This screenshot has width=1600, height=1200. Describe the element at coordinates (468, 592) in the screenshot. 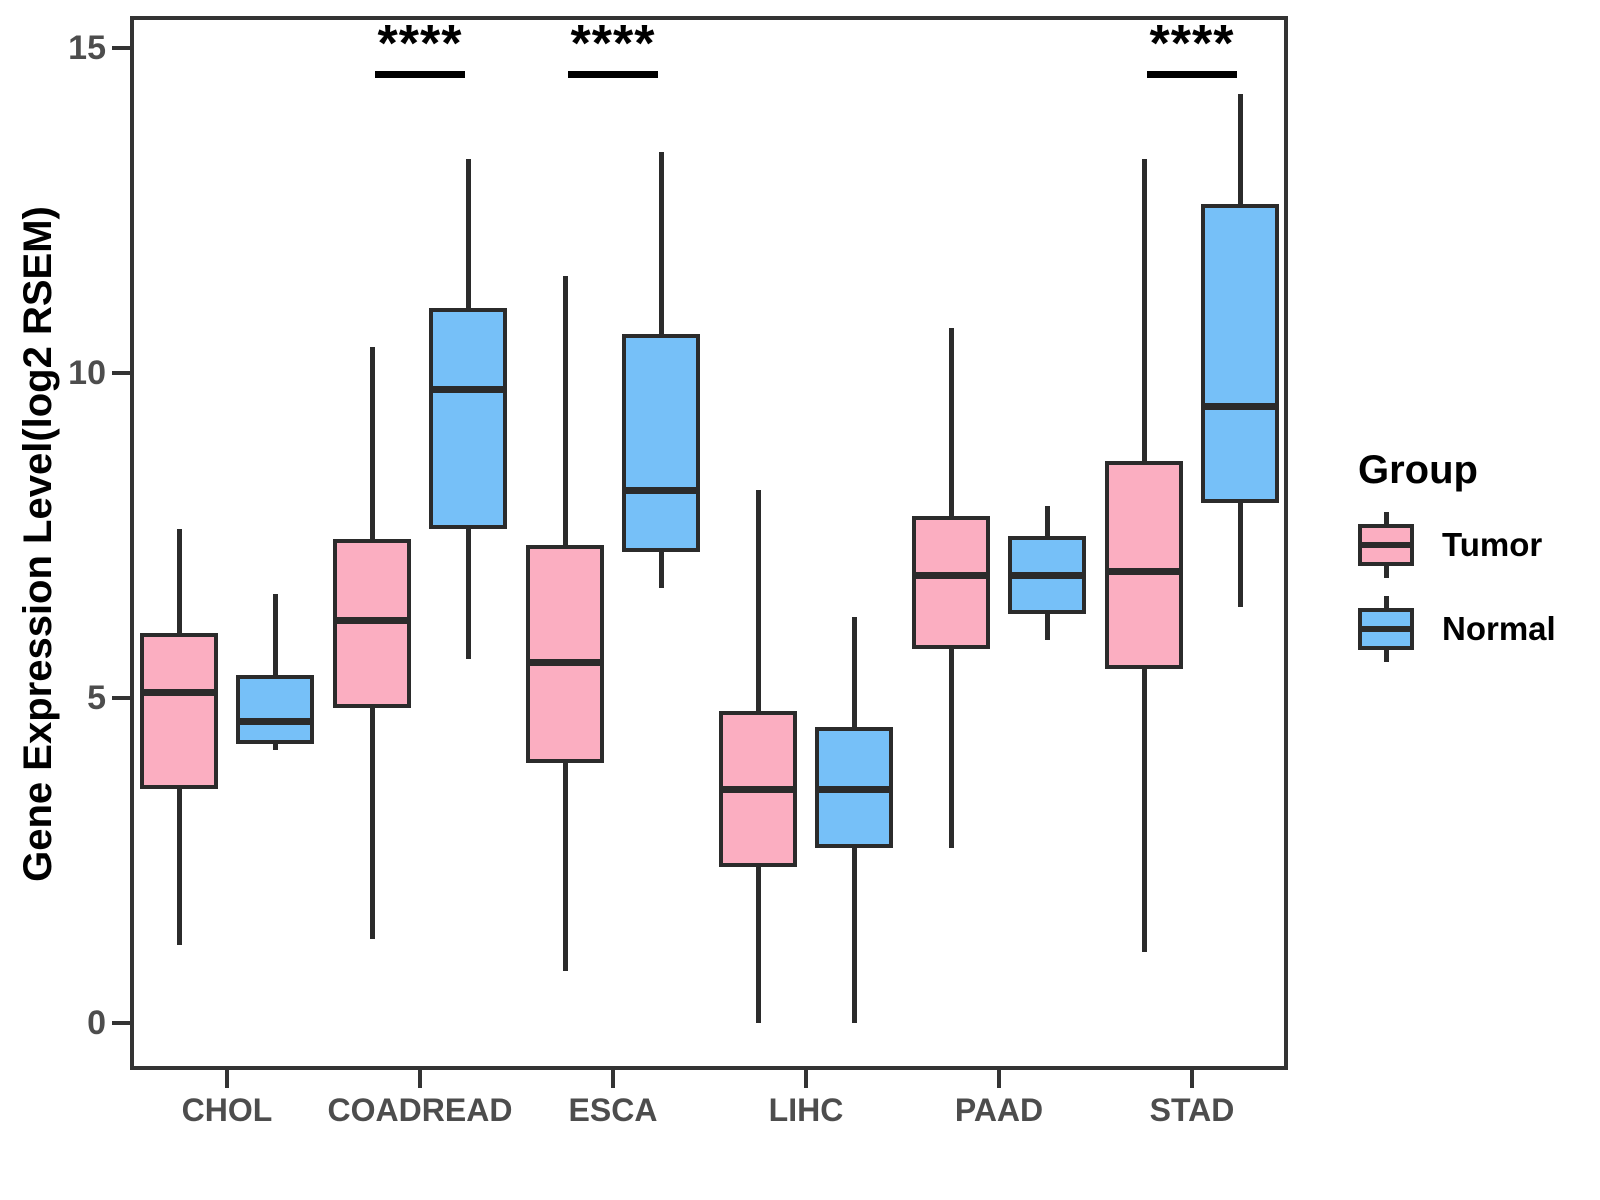

I see `whisker-low-normal-coadread` at that location.